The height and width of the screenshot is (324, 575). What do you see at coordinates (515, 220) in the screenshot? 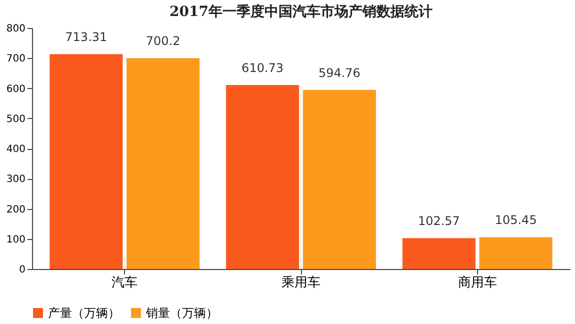
I see `data-label: 105.45` at bounding box center [515, 220].